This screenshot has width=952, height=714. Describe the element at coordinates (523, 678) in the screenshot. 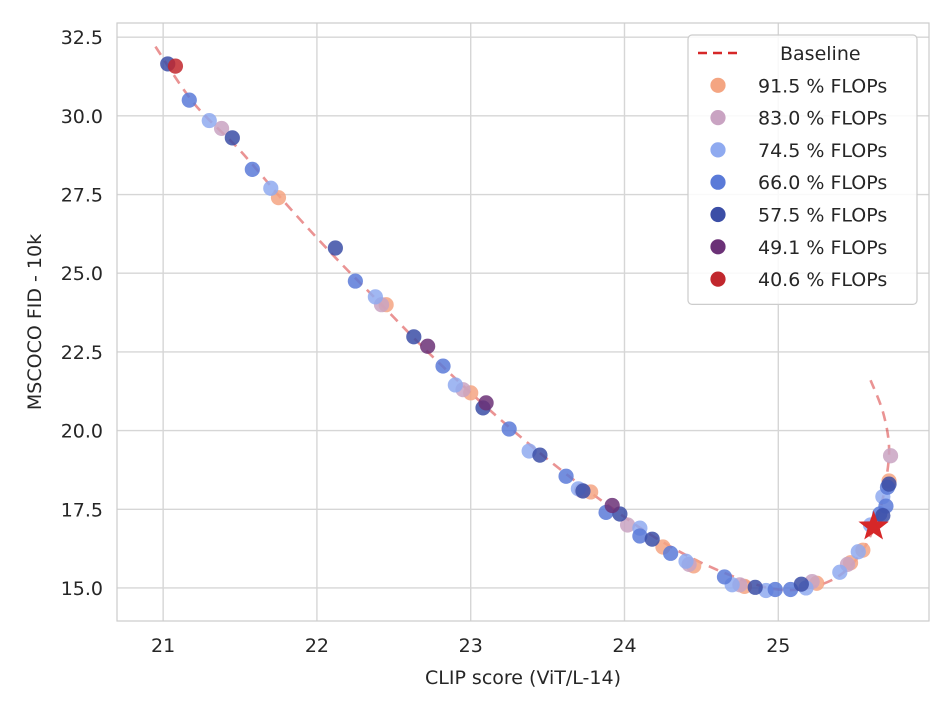

I see `x-axis-label: CLIP score (ViT/L-14)` at that location.